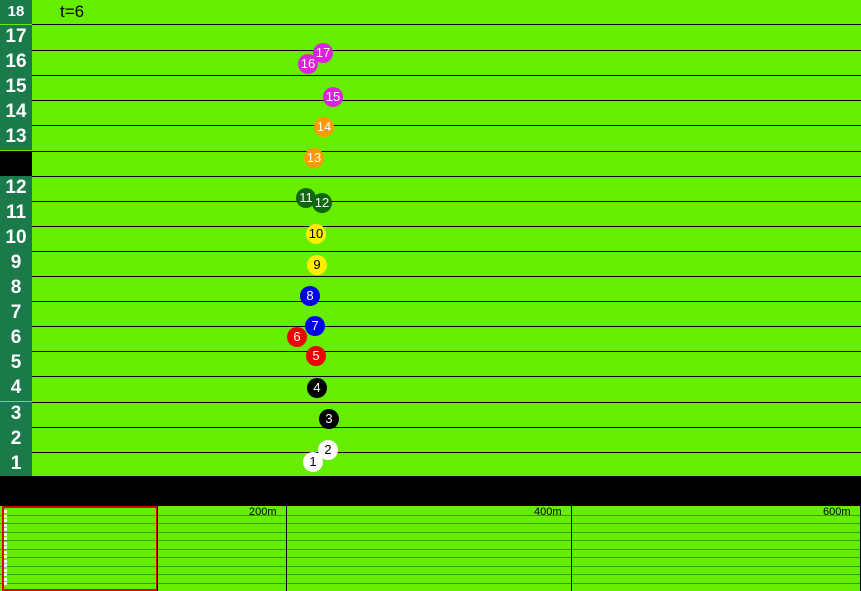 The width and height of the screenshot is (861, 591). What do you see at coordinates (16, 313) in the screenshot?
I see `lane-label-7: 7` at bounding box center [16, 313].